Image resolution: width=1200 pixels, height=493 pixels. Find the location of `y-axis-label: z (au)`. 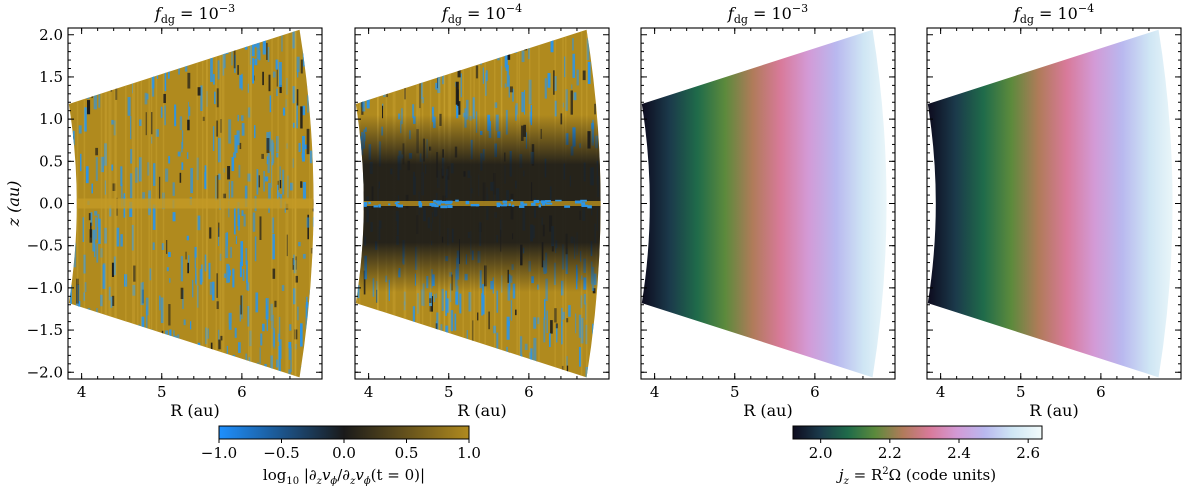

y-axis-label: z (au) is located at coordinates (13, 204).